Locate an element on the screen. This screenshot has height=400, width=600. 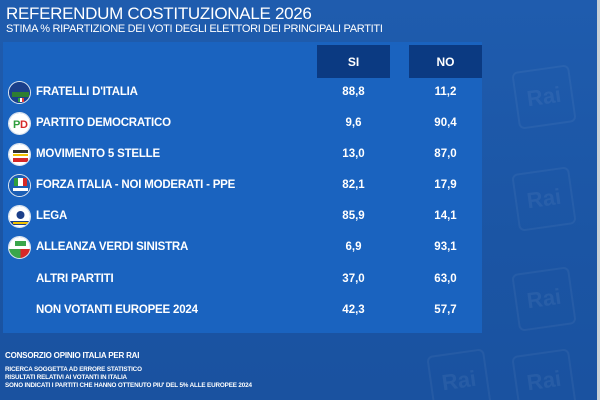
page-title: REFERENDUM COSTITUZIONALE 2026 is located at coordinates (159, 13).